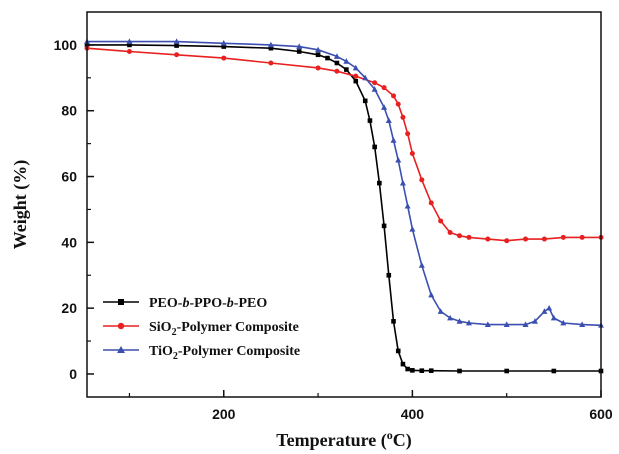 This screenshot has width=619, height=454. Describe the element at coordinates (208, 303) in the screenshot. I see `legend-label-peo: PEO-b-PPO-b-PEO` at that location.